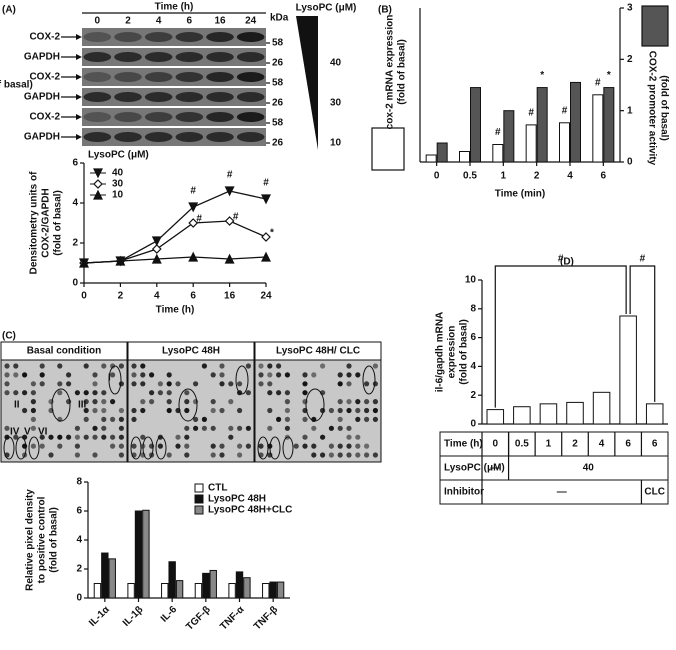  I want to click on x-axis-label: Time (min), so click(520, 194).